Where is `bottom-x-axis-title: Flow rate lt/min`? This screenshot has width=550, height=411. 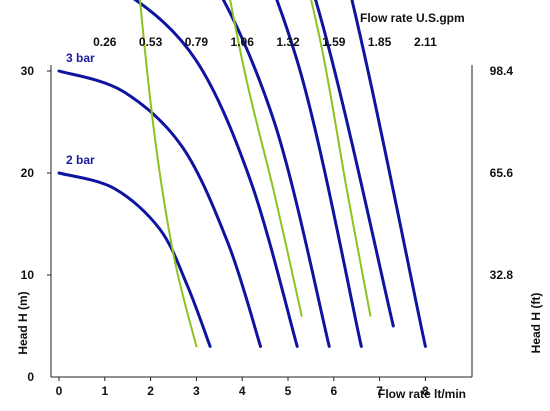 bottom-x-axis-title: Flow rate lt/min is located at coordinates (422, 394).